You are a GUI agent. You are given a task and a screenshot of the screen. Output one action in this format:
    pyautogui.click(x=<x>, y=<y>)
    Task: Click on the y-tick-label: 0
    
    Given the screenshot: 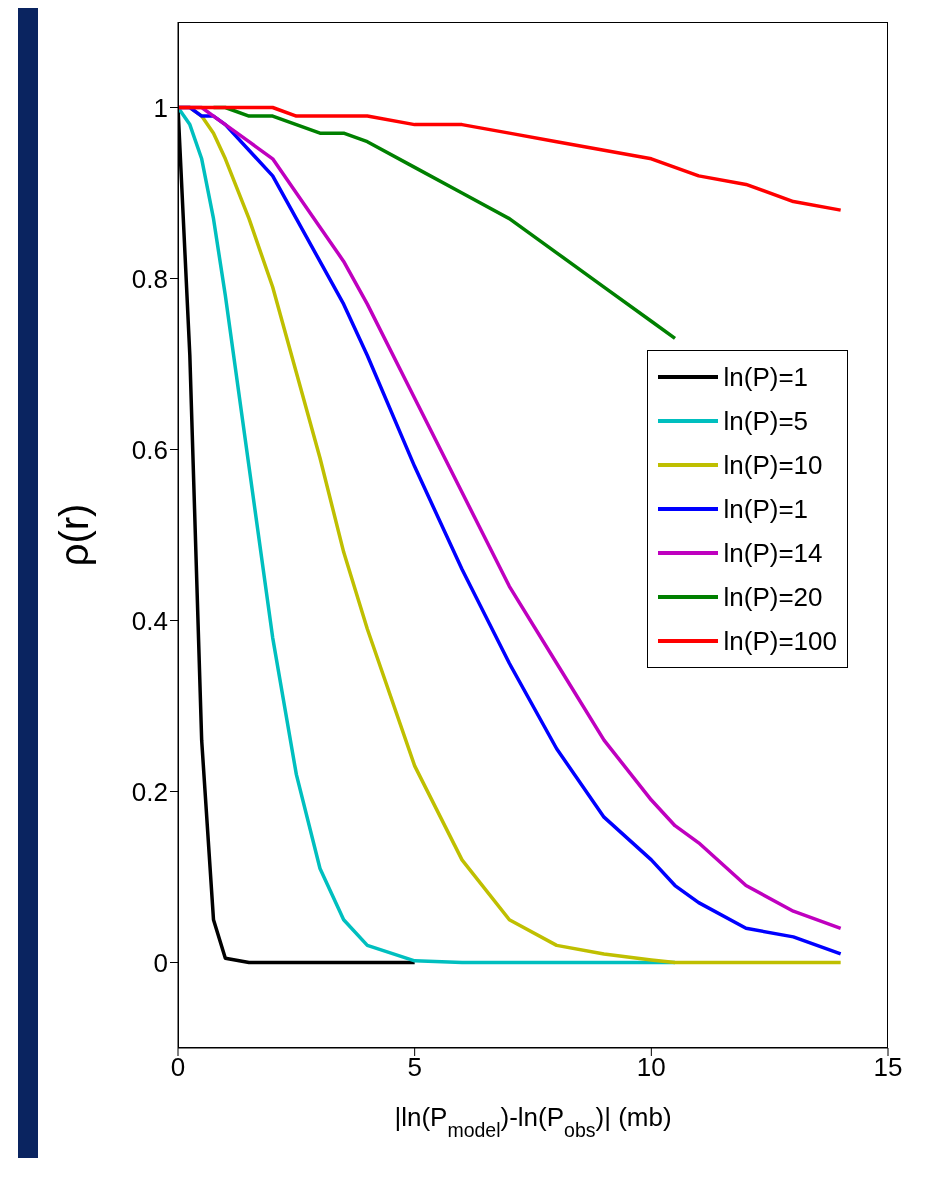 What is the action you would take?
    pyautogui.click(x=160, y=962)
    